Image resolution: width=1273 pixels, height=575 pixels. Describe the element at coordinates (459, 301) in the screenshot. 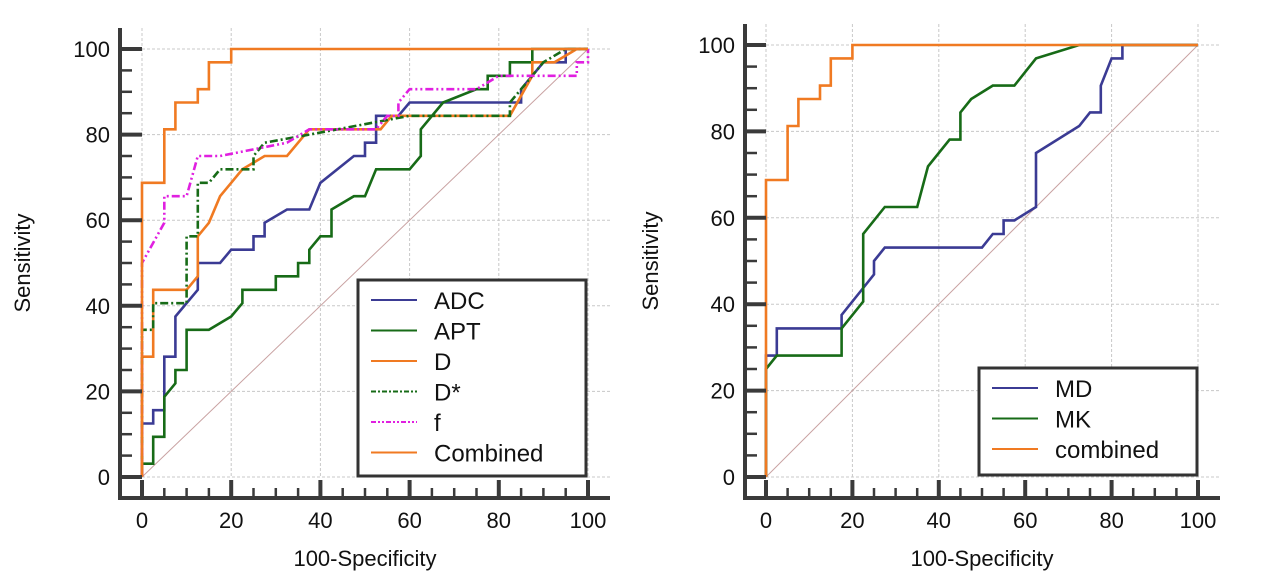

I see `legend-label: ADC` at that location.